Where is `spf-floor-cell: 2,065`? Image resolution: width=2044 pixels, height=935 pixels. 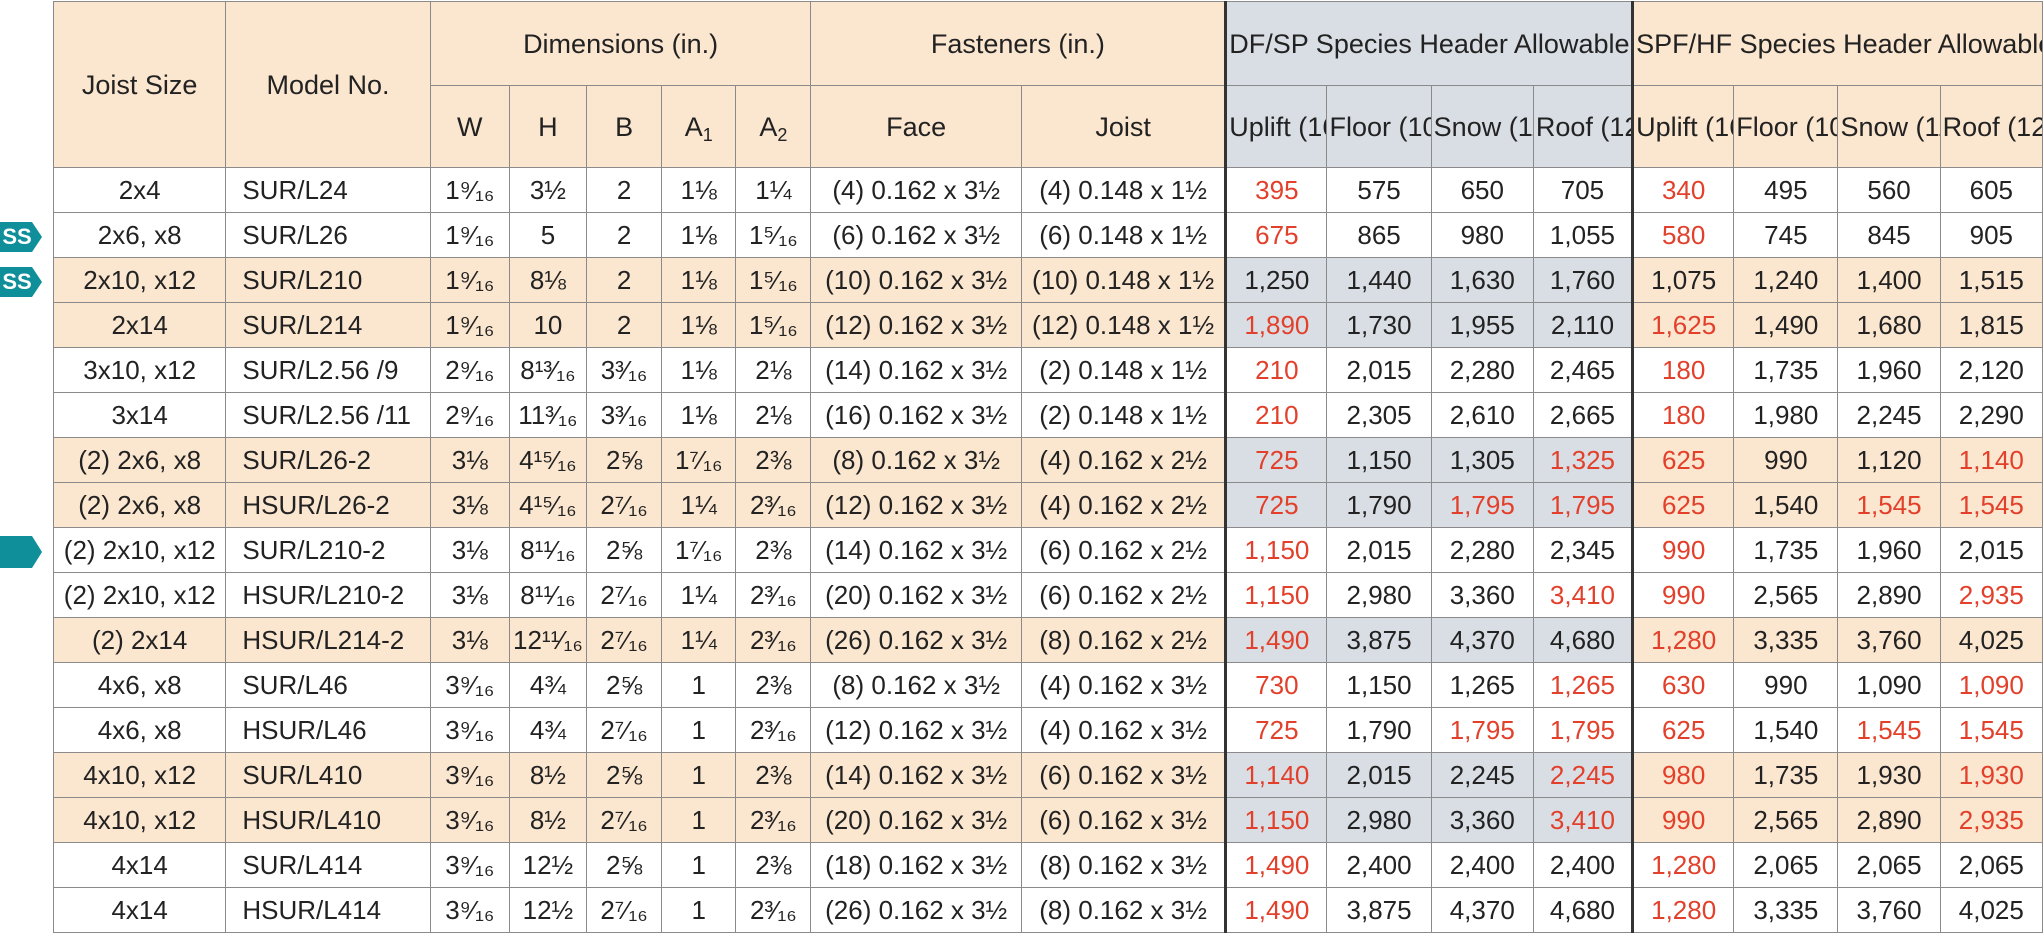
spf-floor-cell: 2,065 is located at coordinates (1786, 865).